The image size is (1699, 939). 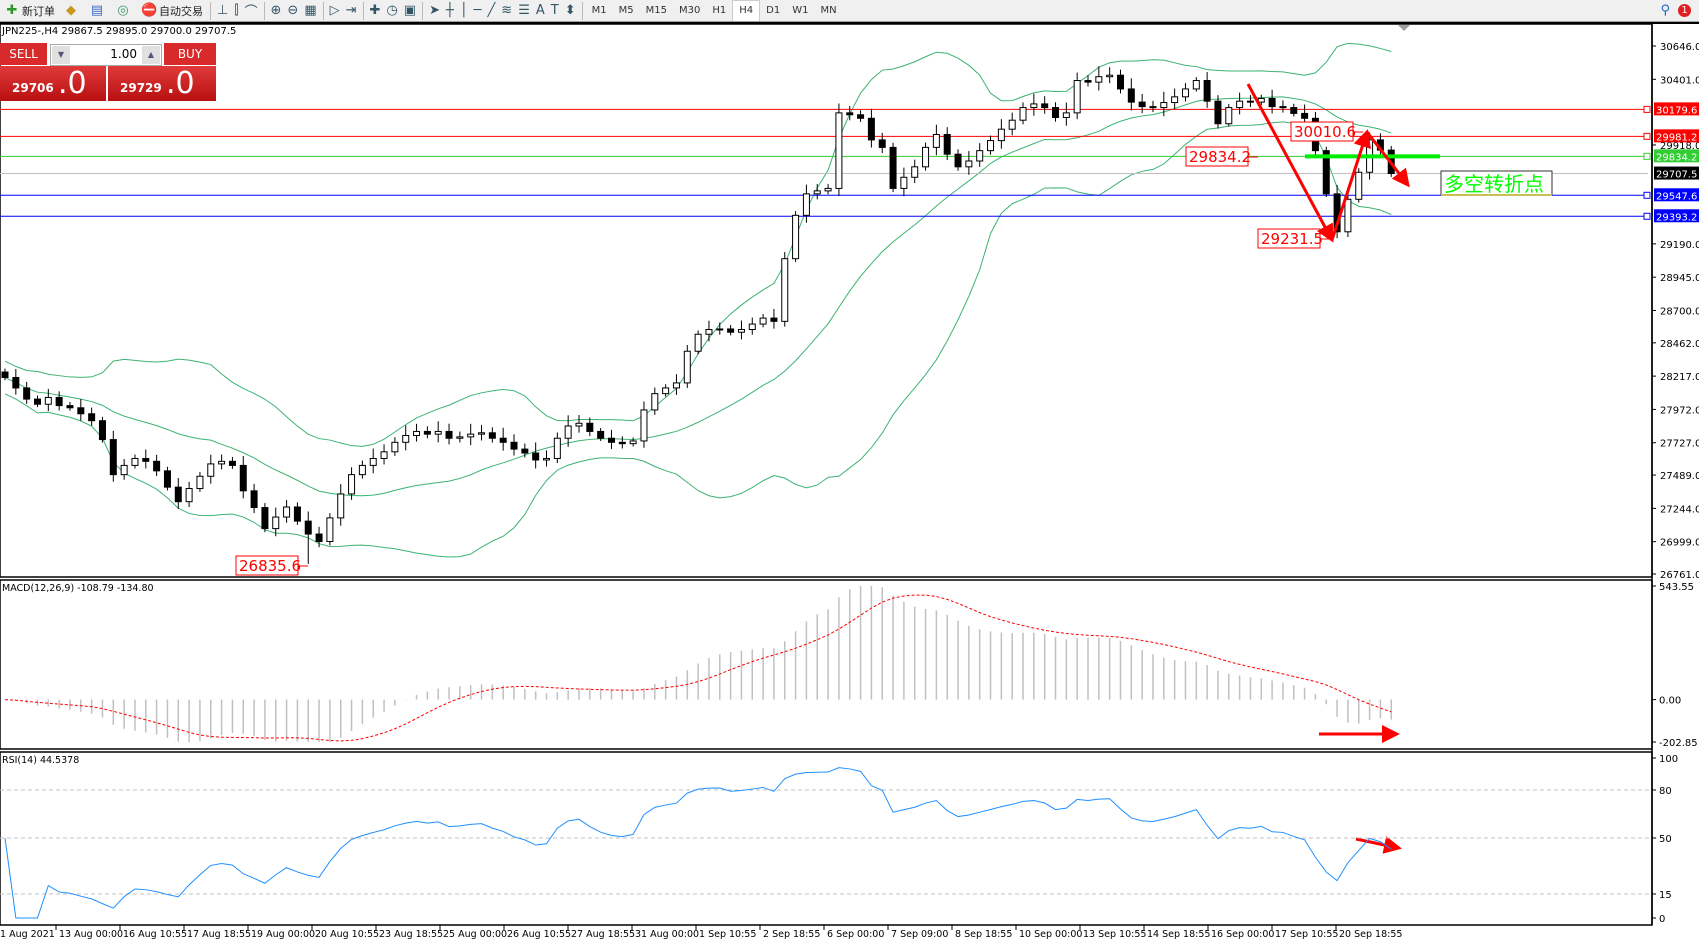 I want to click on trendline-icon: ╱, so click(x=491, y=10).